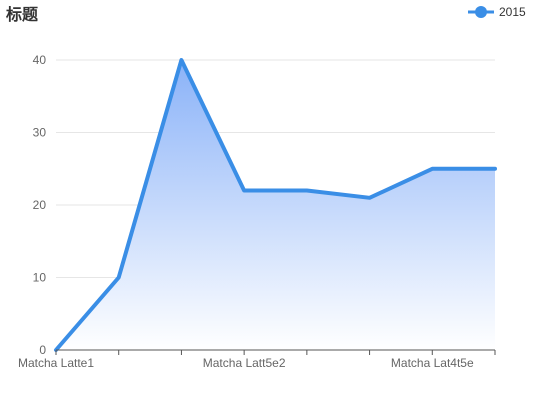 The width and height of the screenshot is (550, 420). Describe the element at coordinates (512, 12) in the screenshot. I see `legend-label: 2015` at that location.